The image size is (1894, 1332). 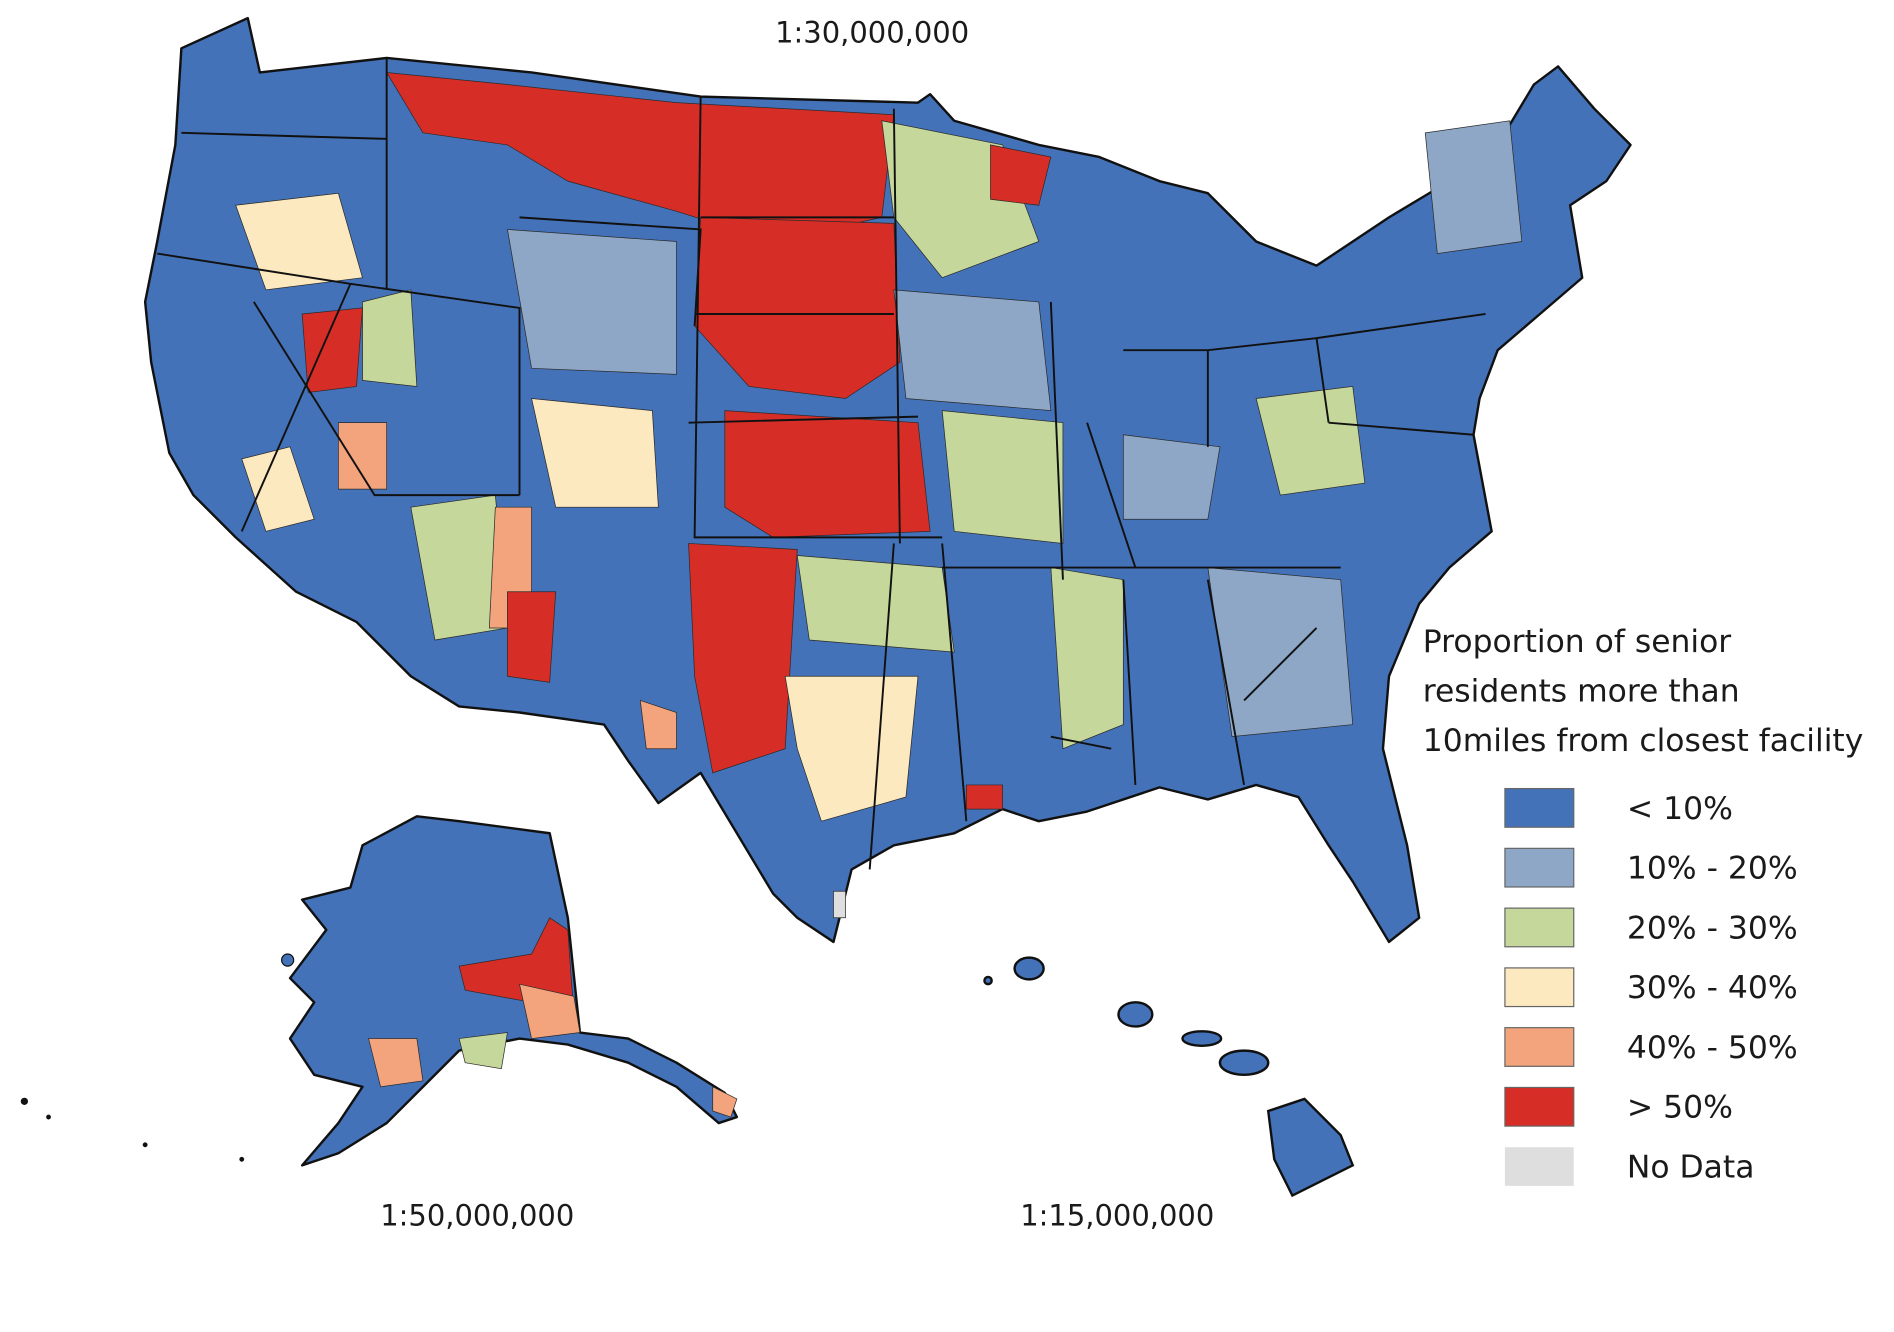 I want to click on no-data-county, so click(x=839, y=904).